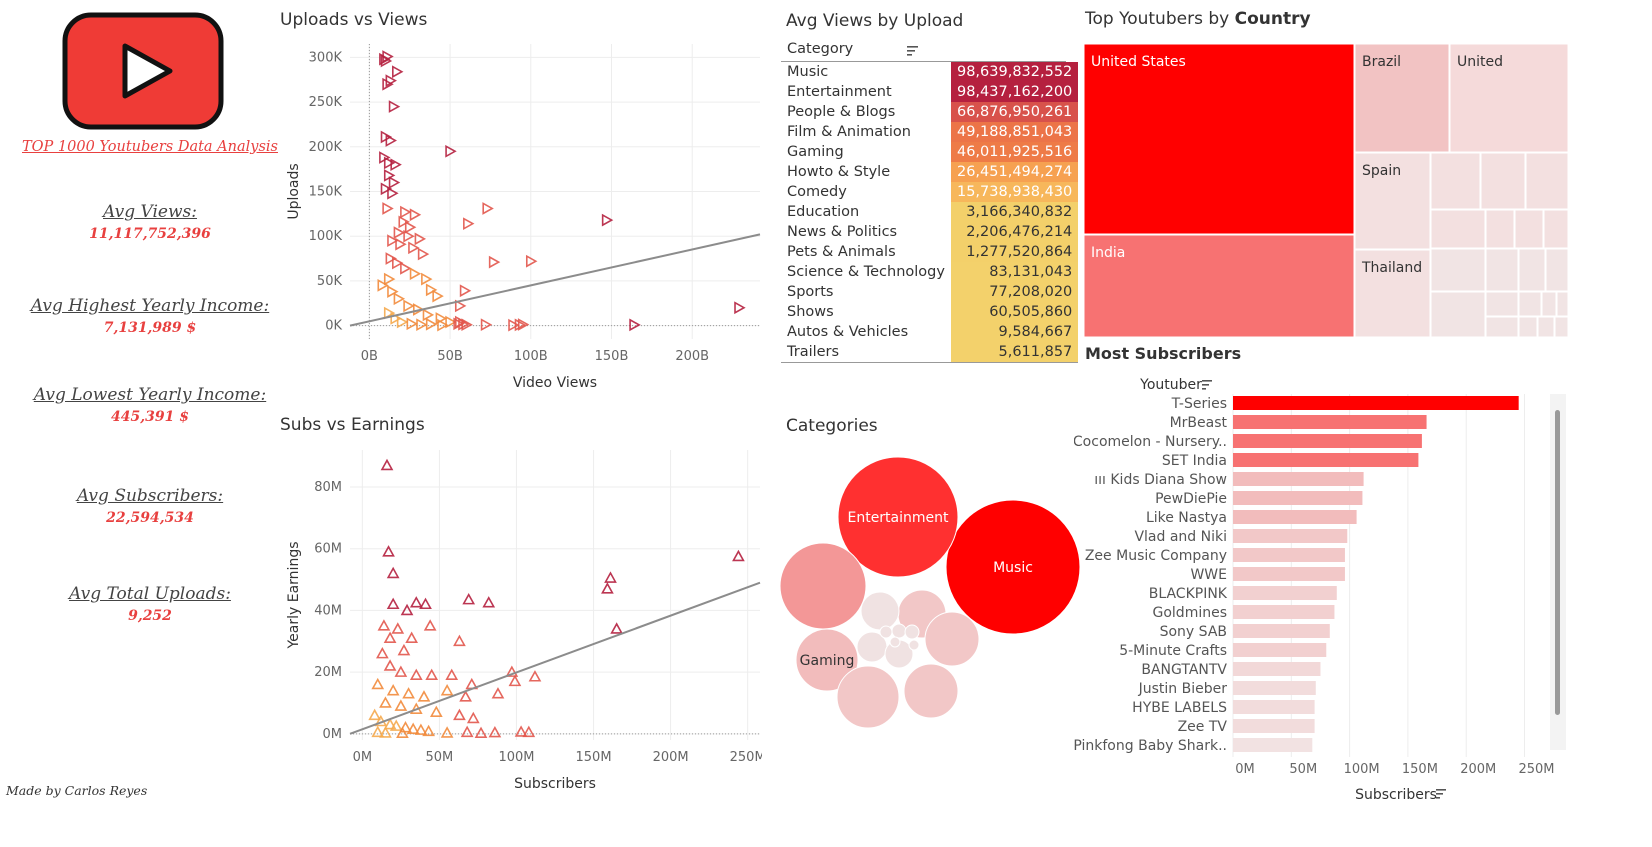  Describe the element at coordinates (923, 51) in the screenshot. I see `table-header: Category` at that location.